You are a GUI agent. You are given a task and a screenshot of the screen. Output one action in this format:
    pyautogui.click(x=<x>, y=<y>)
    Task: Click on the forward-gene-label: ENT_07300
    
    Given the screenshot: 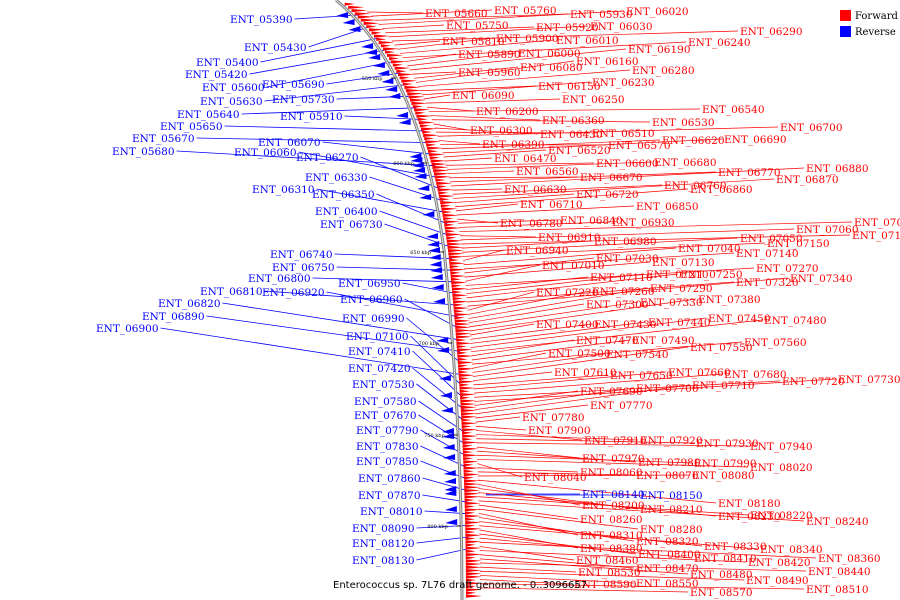 What is the action you would take?
    pyautogui.click(x=617, y=305)
    